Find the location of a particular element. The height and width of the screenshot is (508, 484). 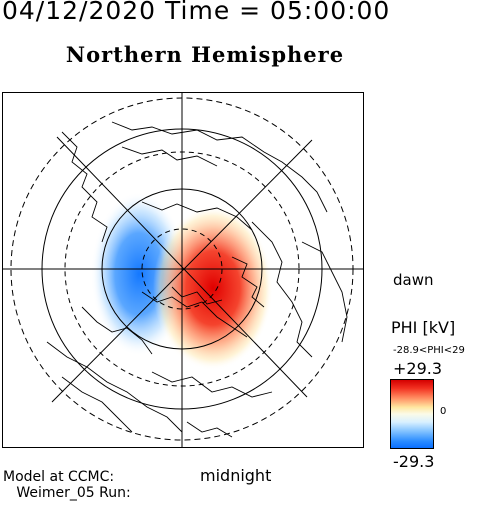

midnight-label: midnight is located at coordinates (236, 475).